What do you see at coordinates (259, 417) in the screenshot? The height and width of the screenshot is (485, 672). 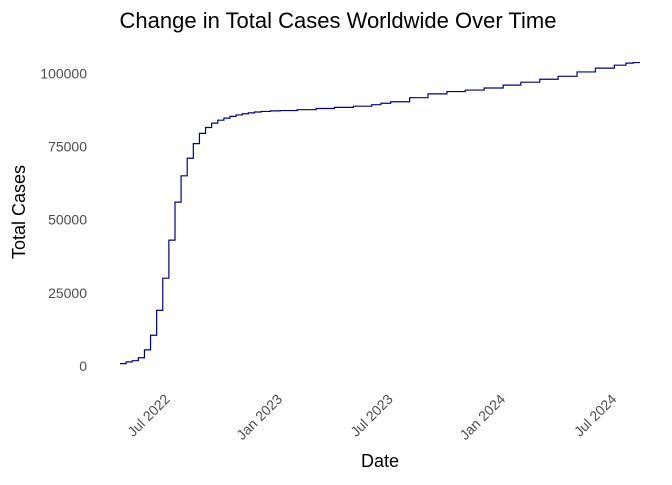 I see `x-tick-label: Jan 2023` at bounding box center [259, 417].